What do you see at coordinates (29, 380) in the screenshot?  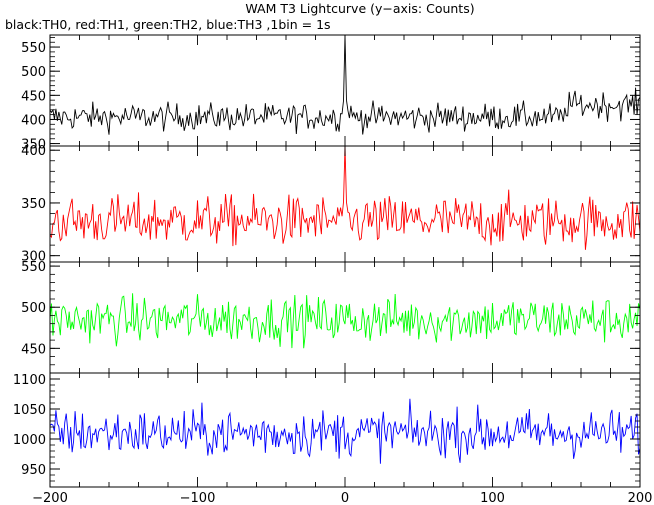 I see `y-tick-label: 1100` at bounding box center [29, 380].